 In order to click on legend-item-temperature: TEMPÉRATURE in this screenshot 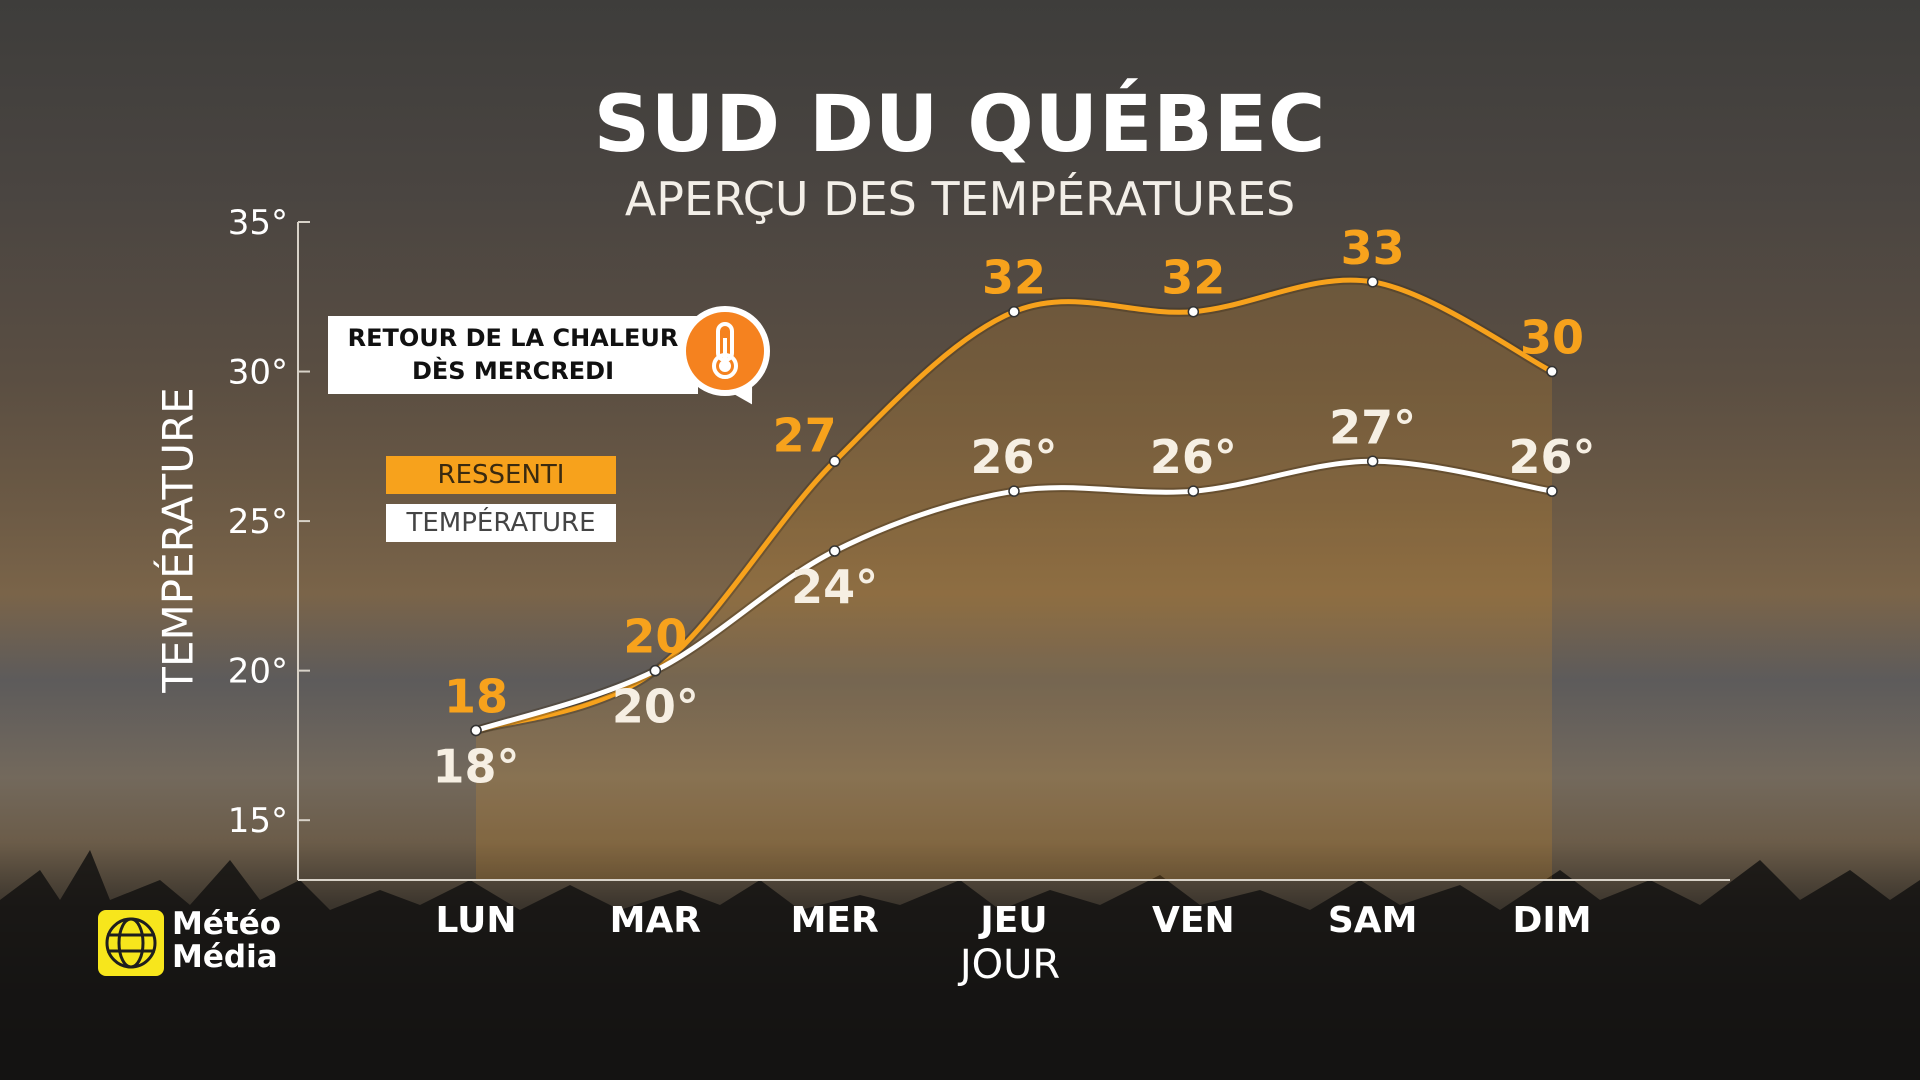, I will do `click(501, 523)`.